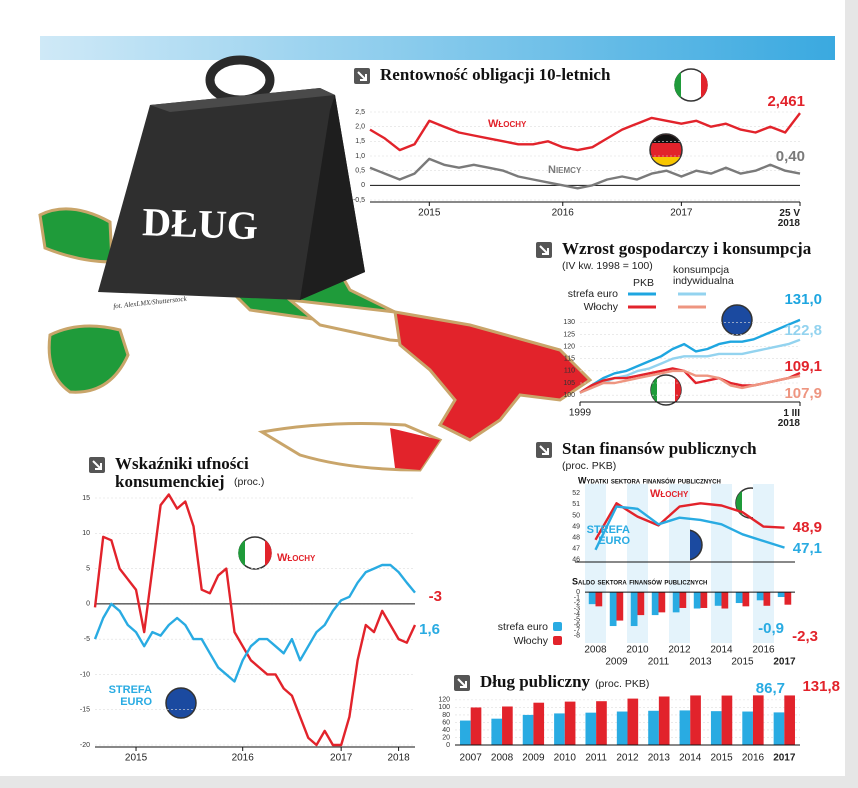 Image resolution: width=858 pixels, height=788 pixels. What do you see at coordinates (85, 674) in the screenshot?
I see `y-tick-label: -10` at bounding box center [85, 674].